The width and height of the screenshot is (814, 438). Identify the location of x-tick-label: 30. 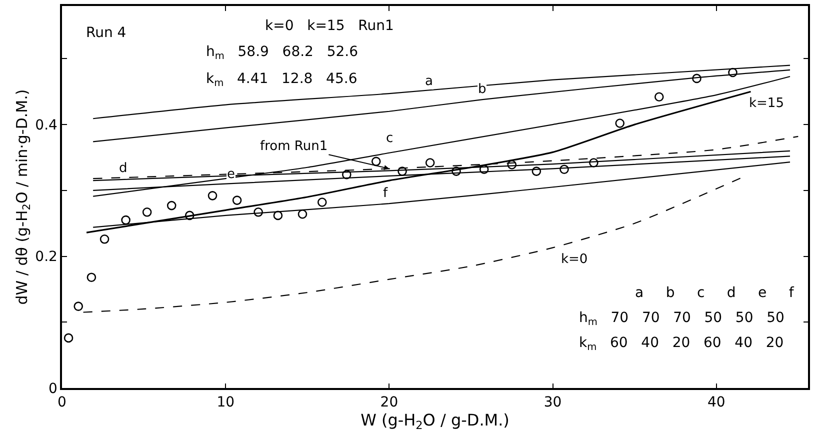
(553, 402).